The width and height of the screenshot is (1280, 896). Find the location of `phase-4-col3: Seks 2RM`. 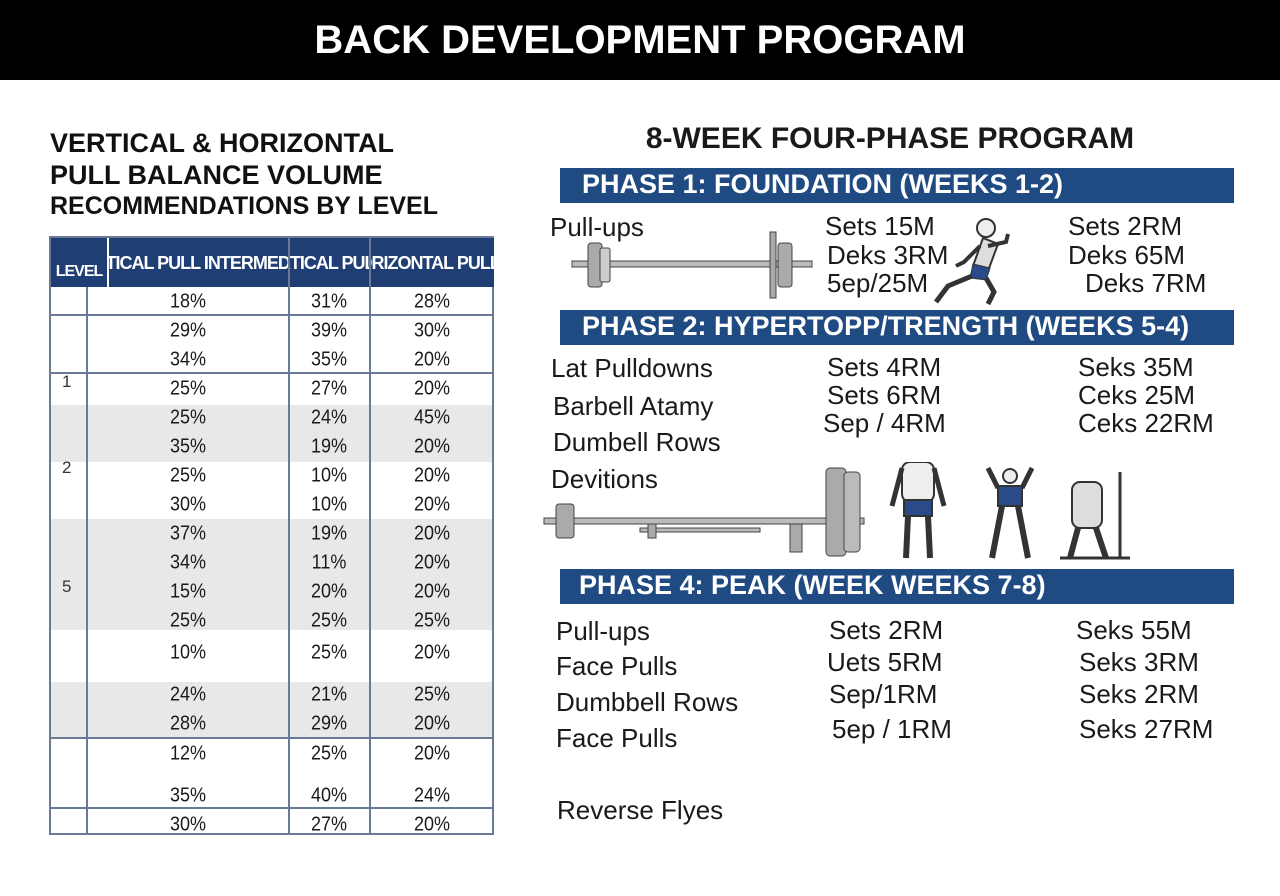

phase-4-col3: Seks 2RM is located at coordinates (1139, 694).